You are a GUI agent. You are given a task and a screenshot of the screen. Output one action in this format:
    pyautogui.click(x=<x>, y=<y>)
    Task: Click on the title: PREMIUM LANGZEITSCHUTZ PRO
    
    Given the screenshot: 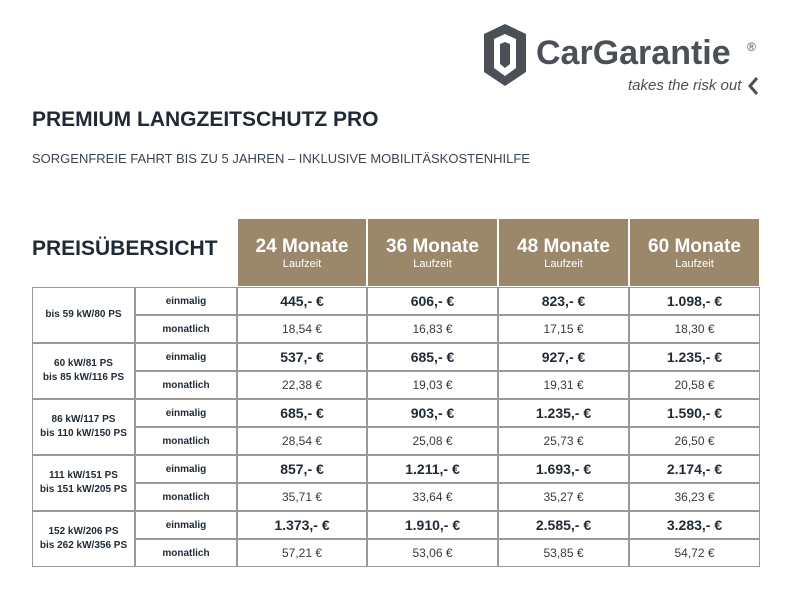 What is the action you would take?
    pyautogui.click(x=205, y=119)
    